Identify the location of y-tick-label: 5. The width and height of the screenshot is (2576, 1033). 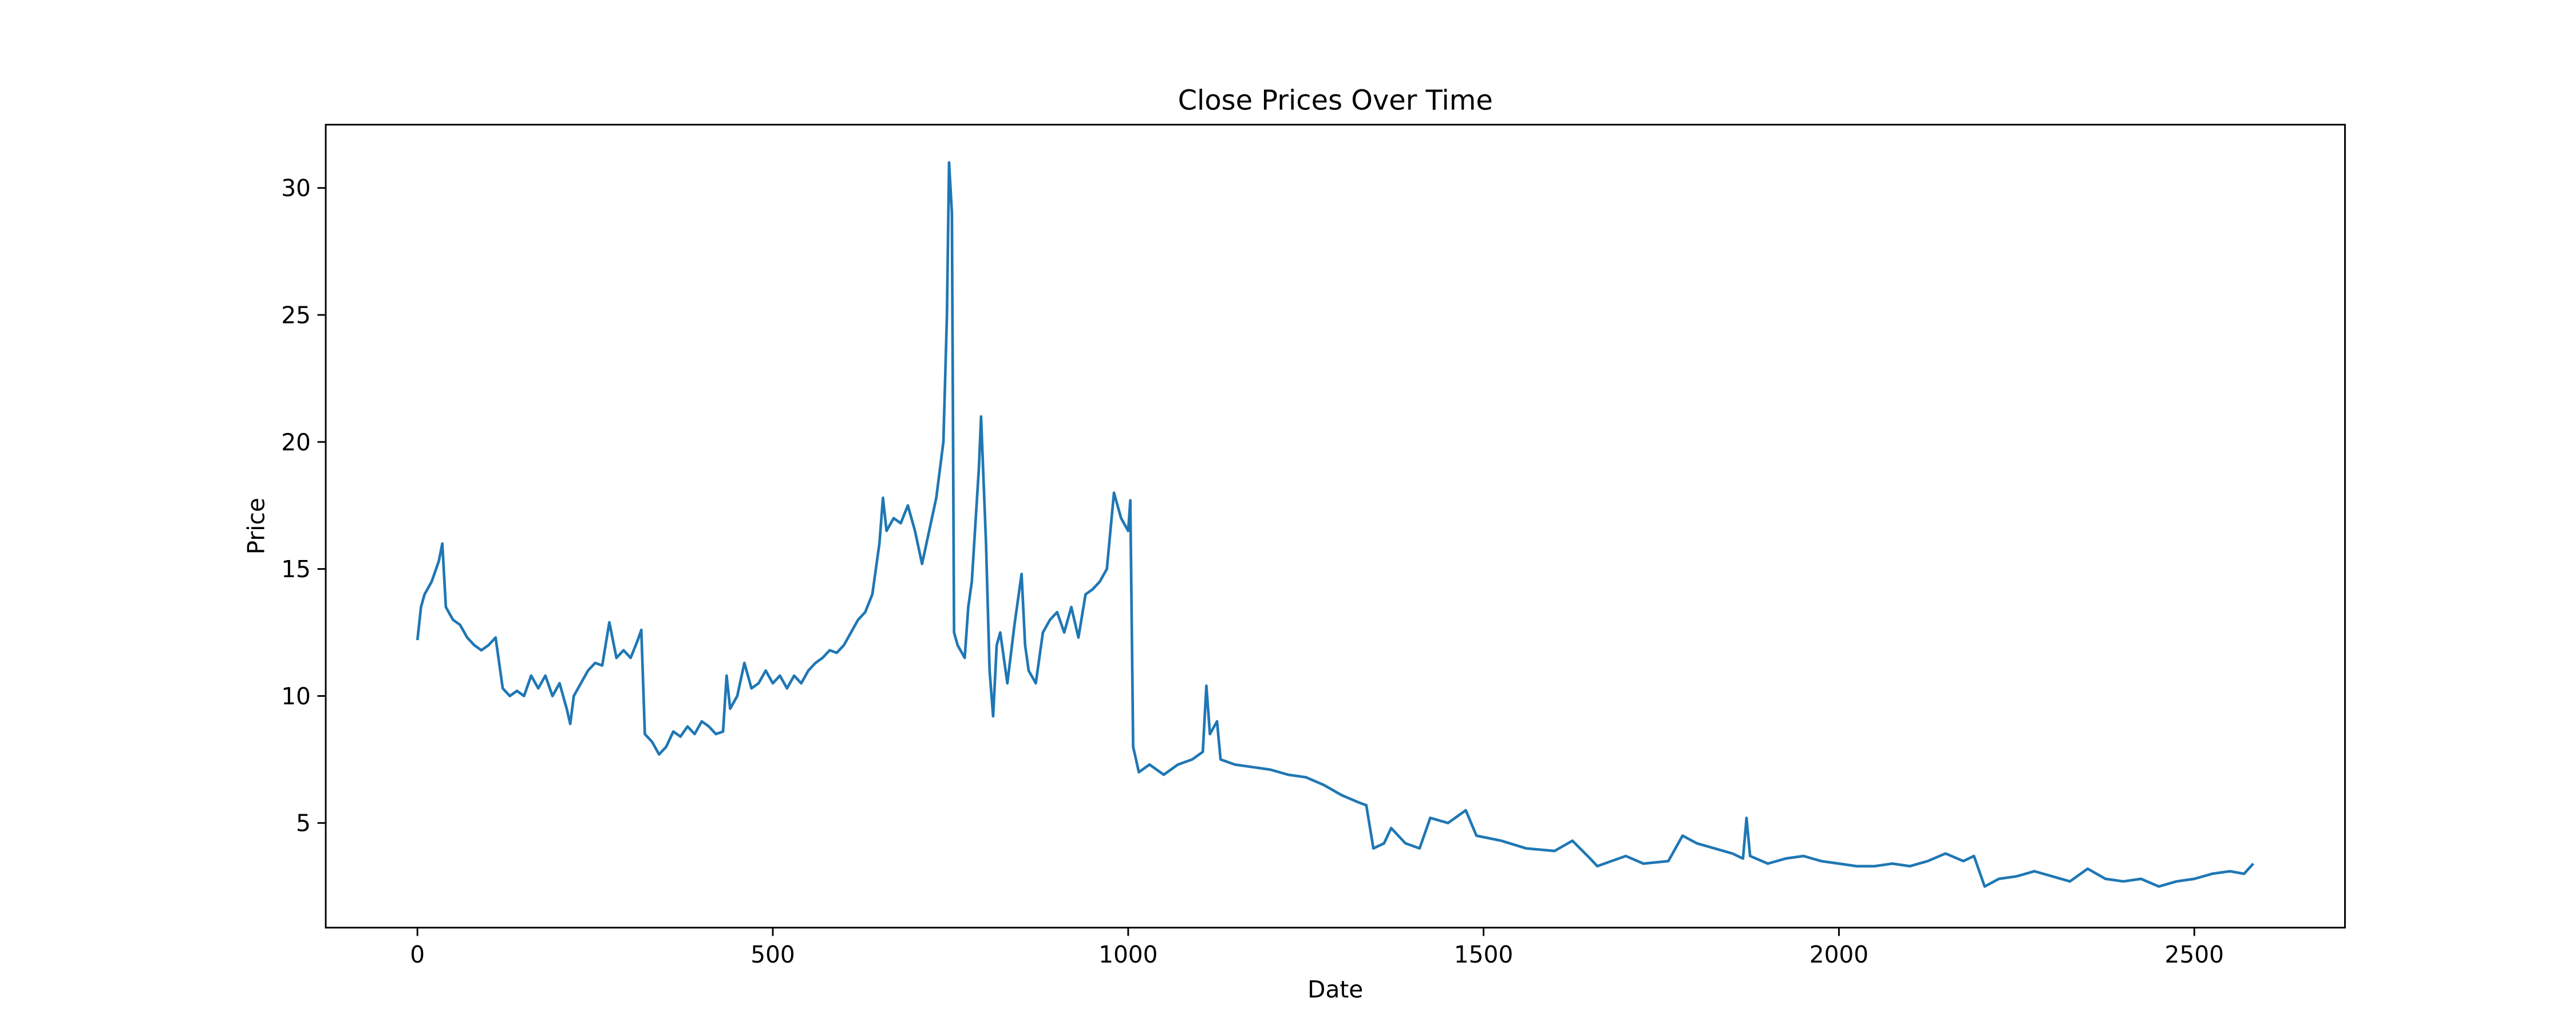
(303, 823).